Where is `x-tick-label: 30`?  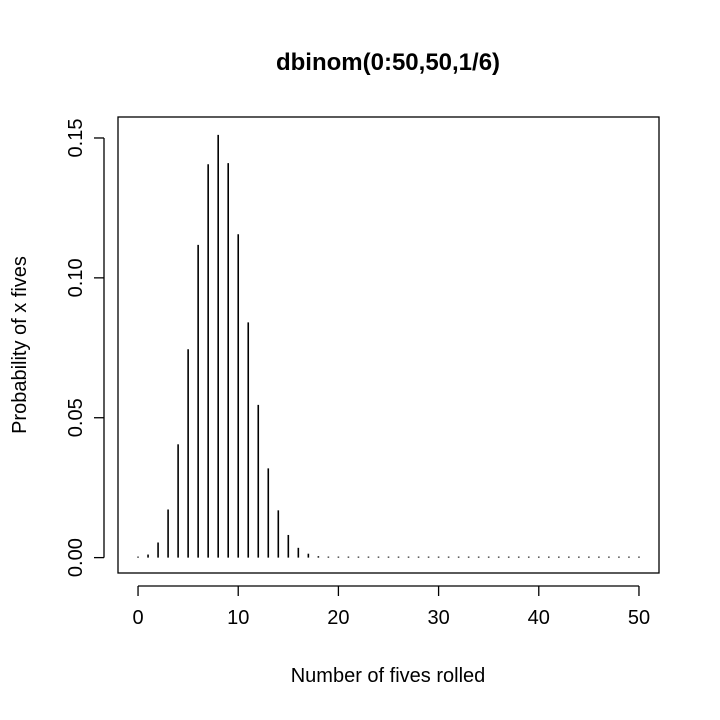 x-tick-label: 30 is located at coordinates (438, 618).